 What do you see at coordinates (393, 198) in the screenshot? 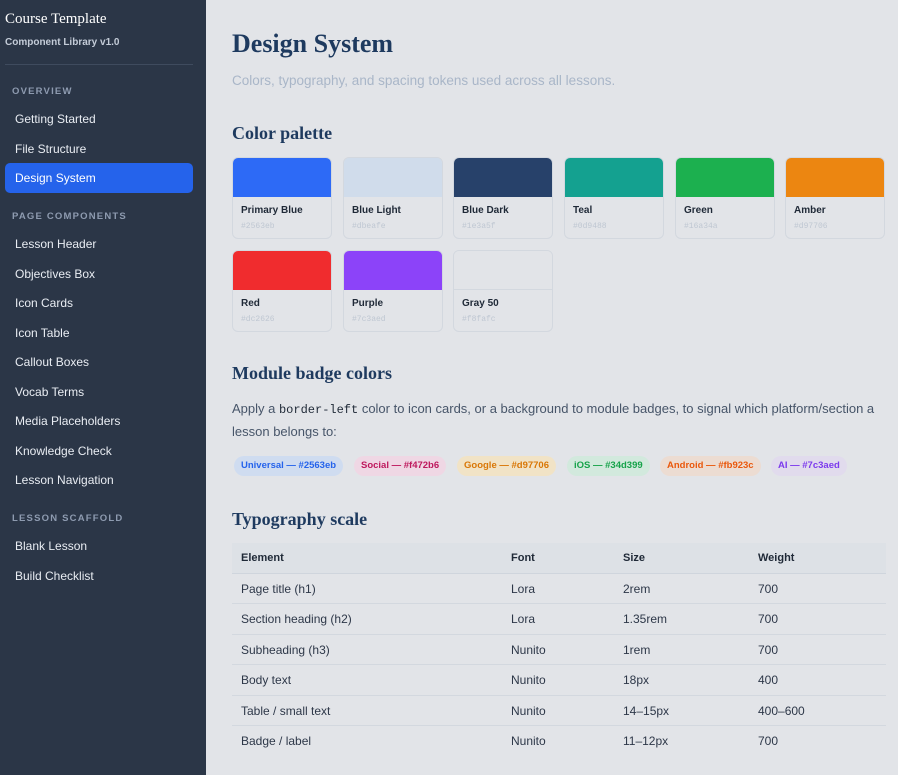
I see `color-swatch: Blue Light #dbeafe` at bounding box center [393, 198].